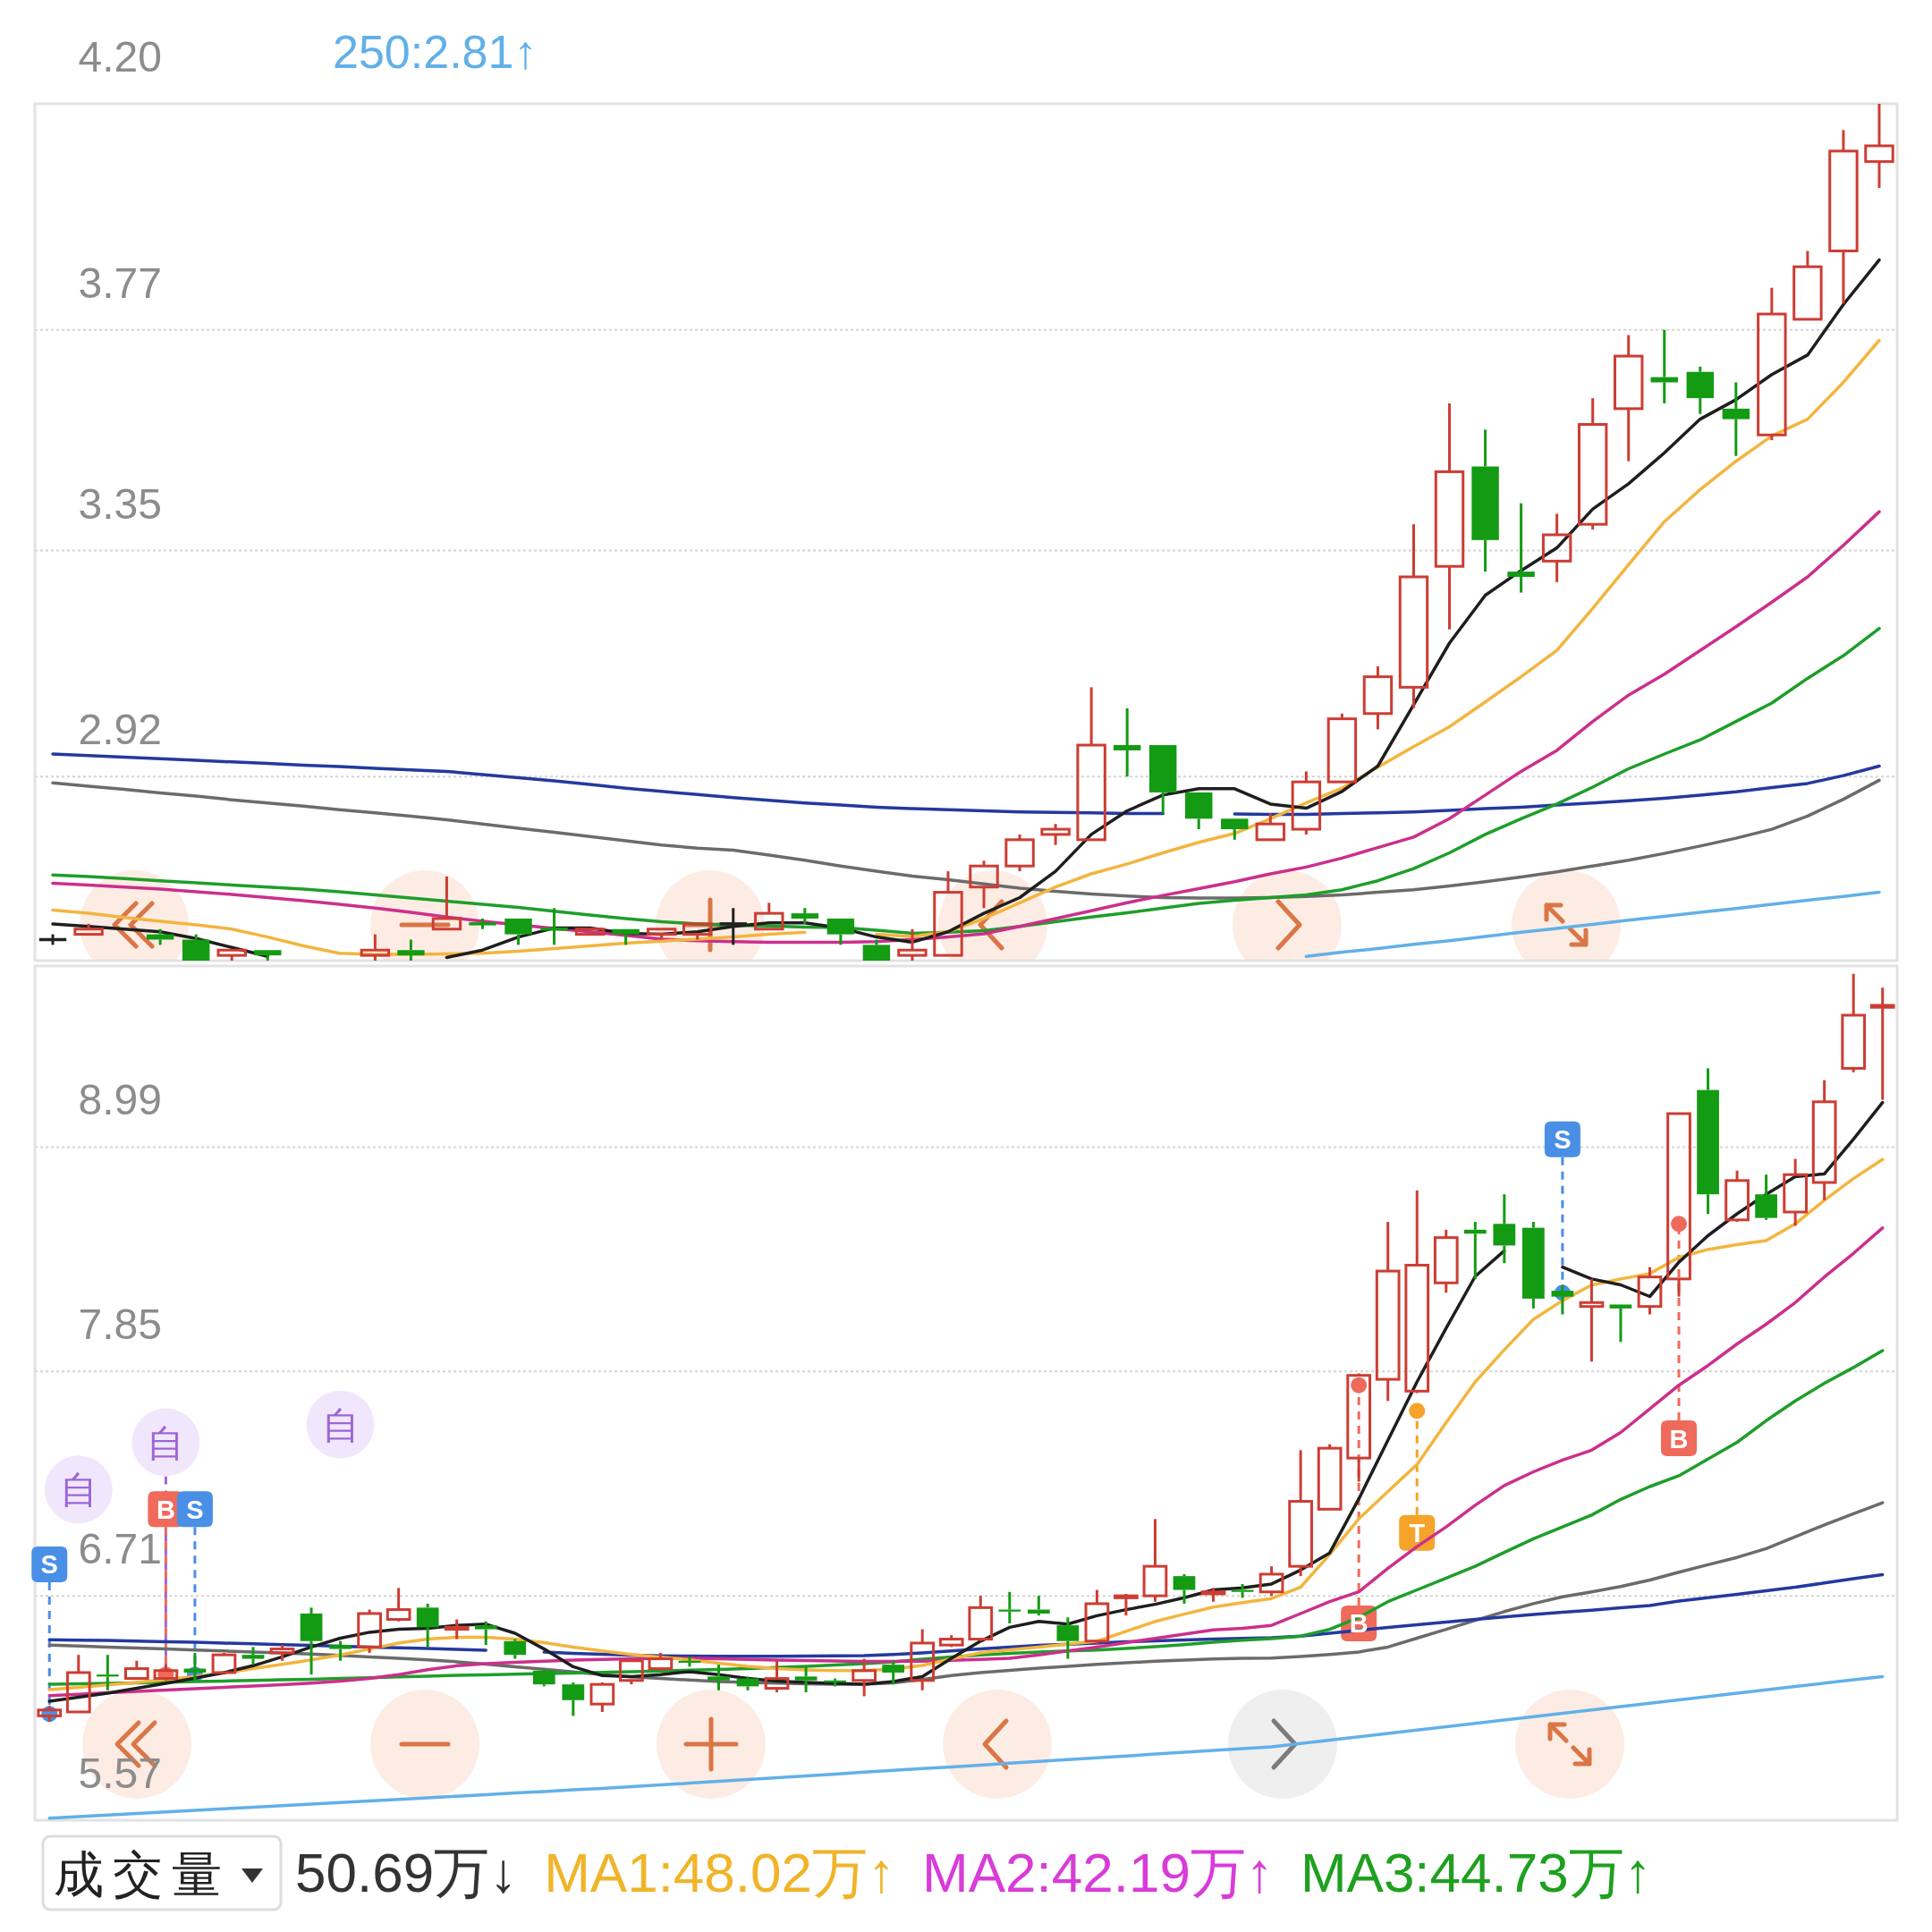 This screenshot has height=1932, width=1932. Describe the element at coordinates (720, 1872) in the screenshot. I see `legend-label: MA1:48.02万↑` at that location.